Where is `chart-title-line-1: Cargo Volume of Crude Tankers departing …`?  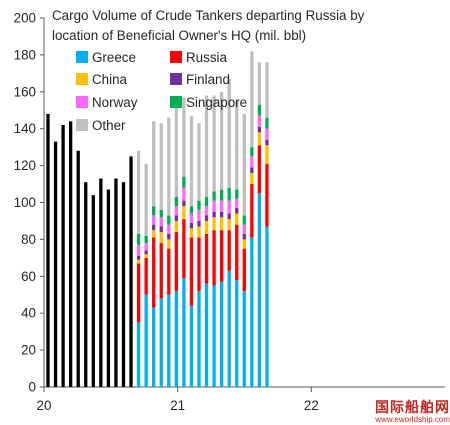 chart-title-line-1: Cargo Volume of Crude Tankers departing … is located at coordinates (208, 15).